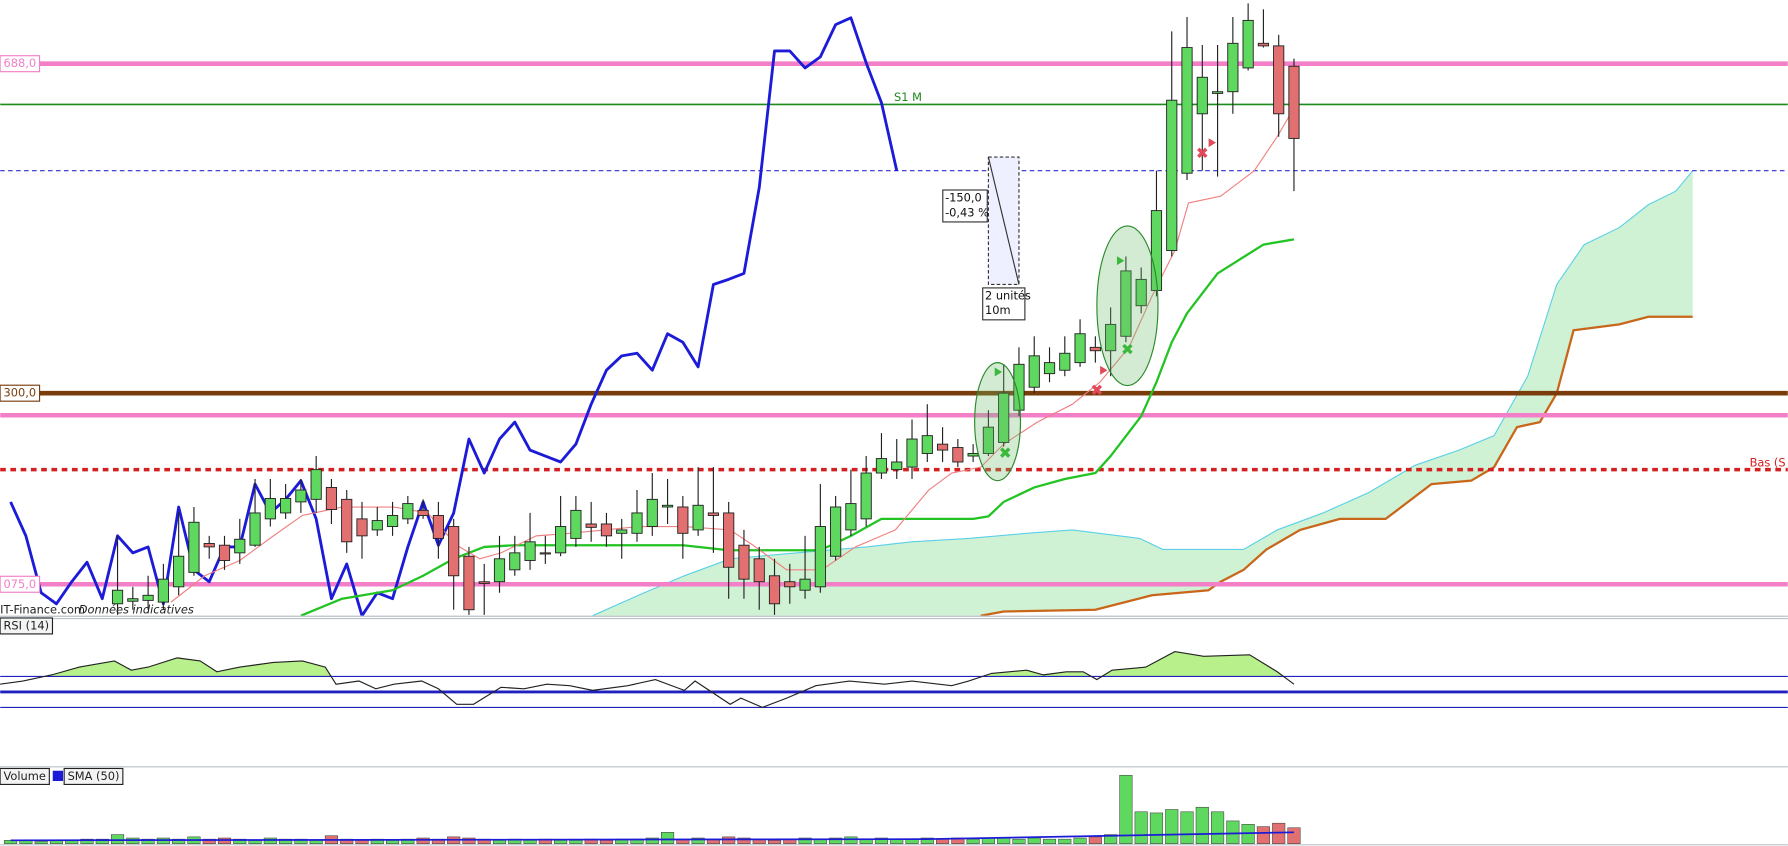 This screenshot has height=846, width=1788. What do you see at coordinates (136, 609) in the screenshot?
I see `disclaimer: Données indicatives` at bounding box center [136, 609].